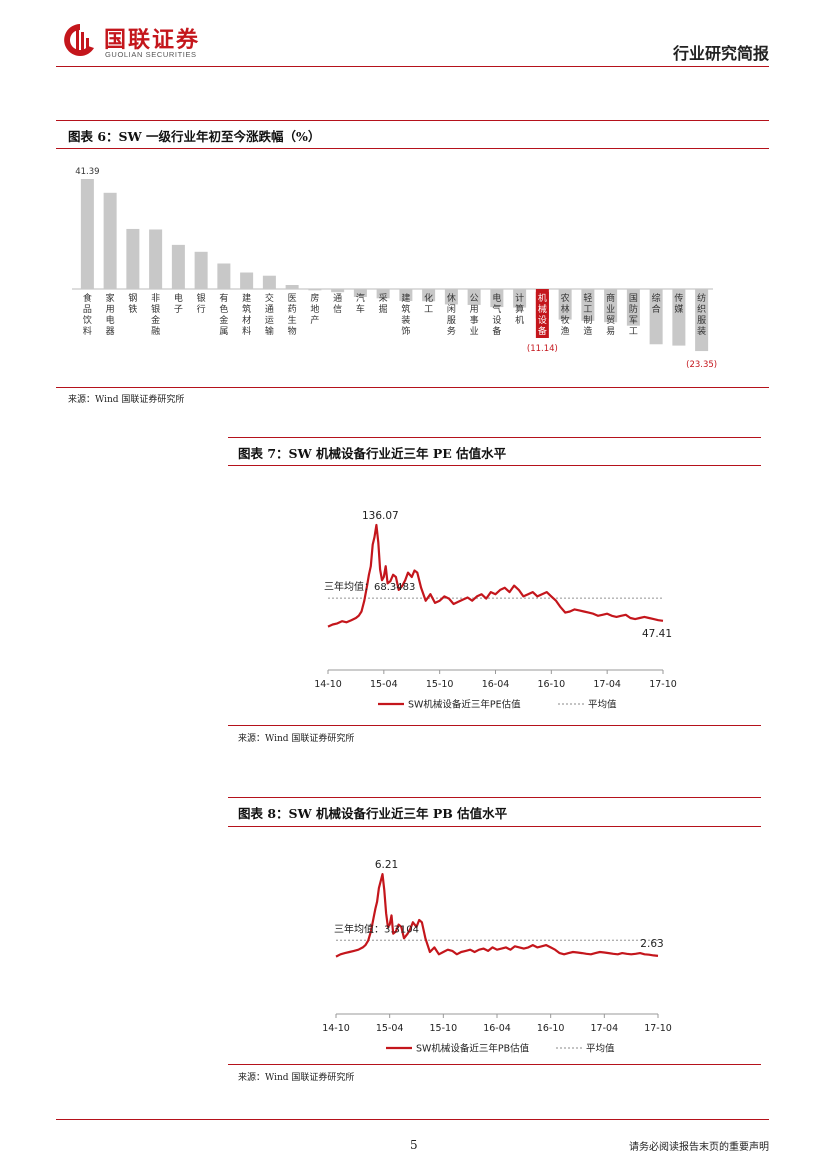 The image size is (827, 1169). I want to click on fig6-category-label: 织, so click(701, 309).